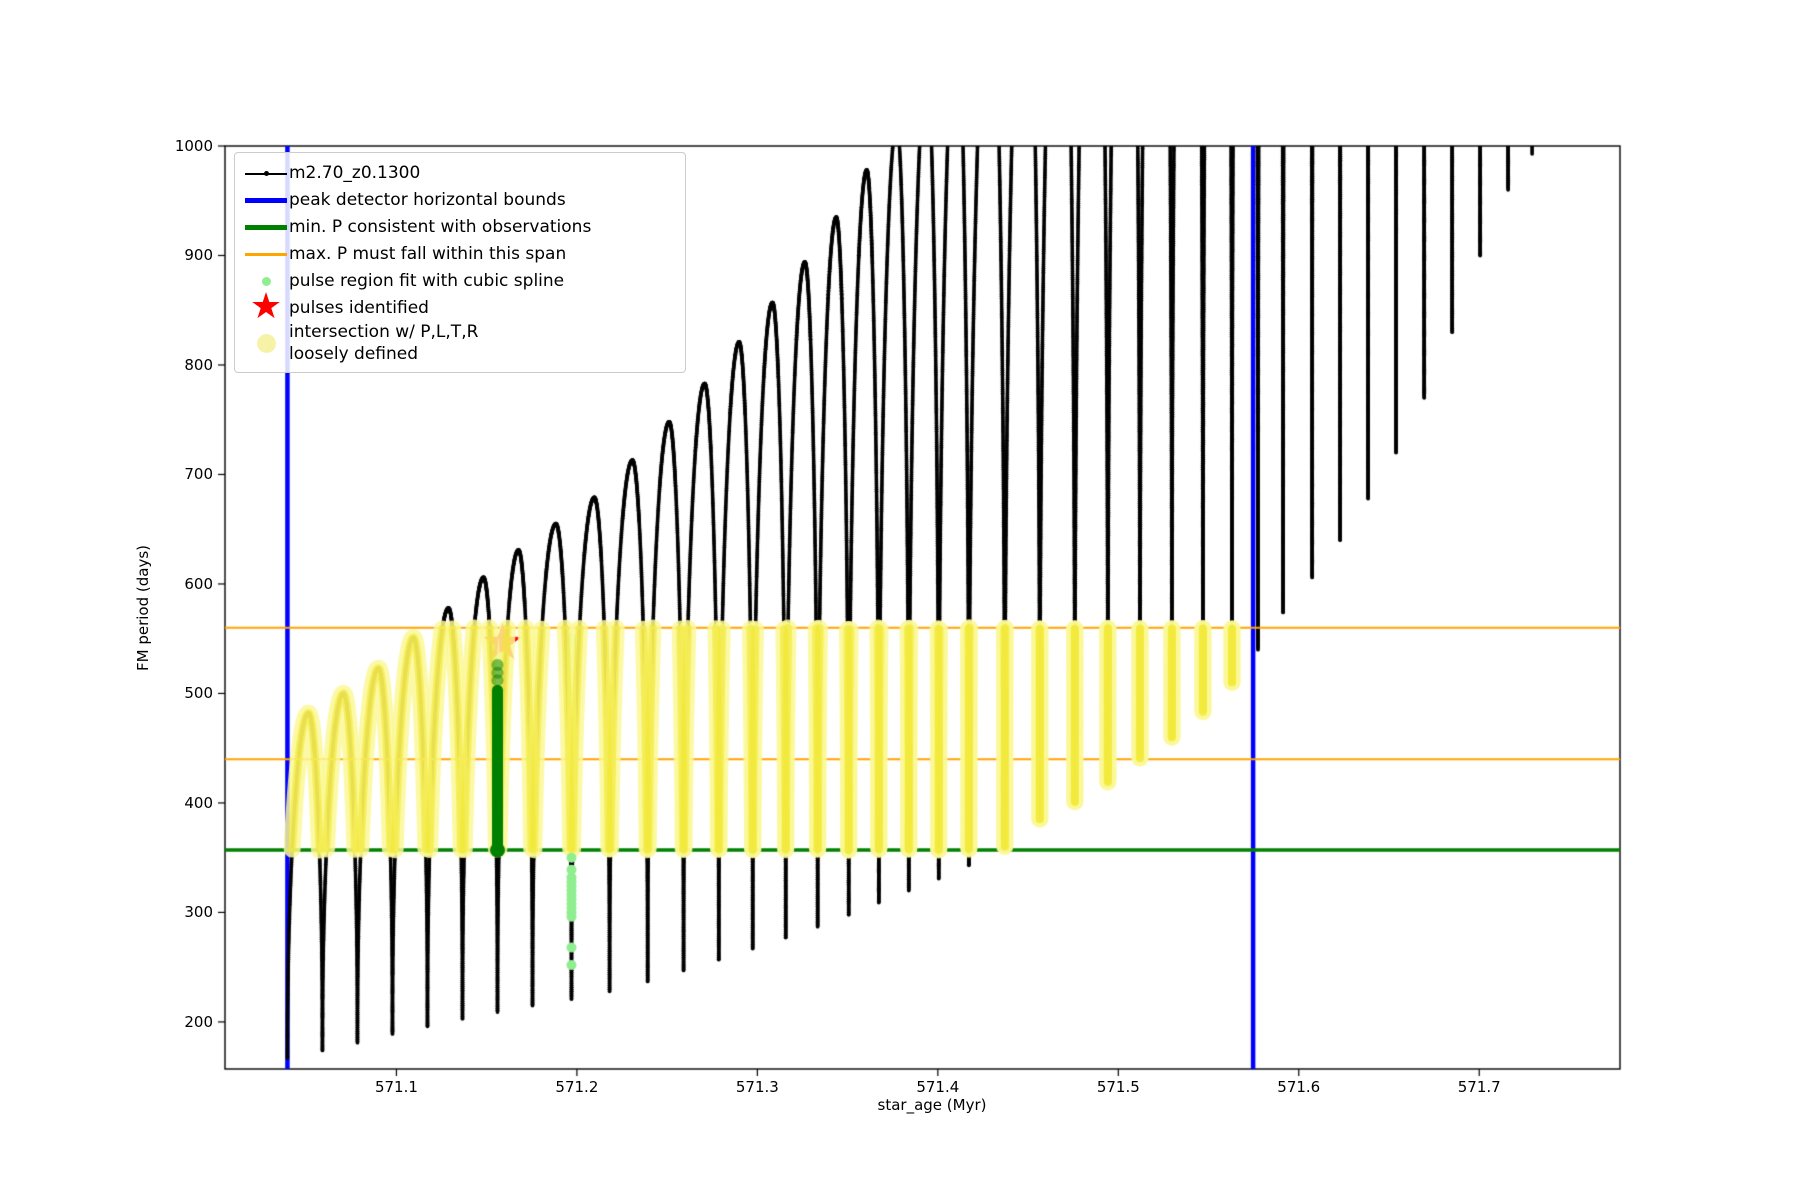  I want to click on legend-item-label: m2.70_z0.1300, so click(355, 172).